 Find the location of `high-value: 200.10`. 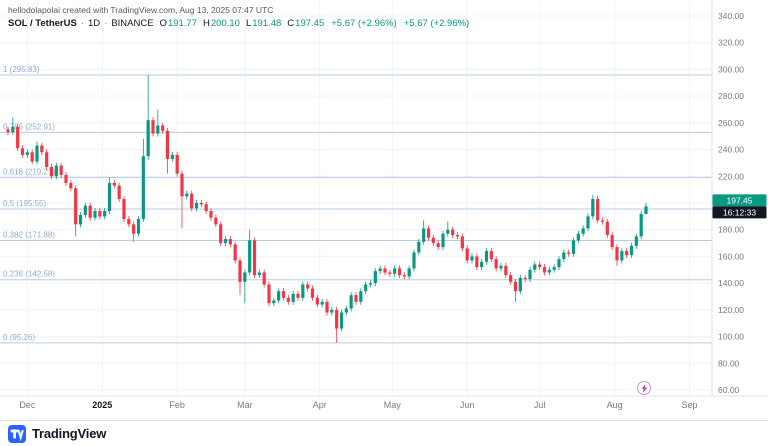

high-value: 200.10 is located at coordinates (225, 23).